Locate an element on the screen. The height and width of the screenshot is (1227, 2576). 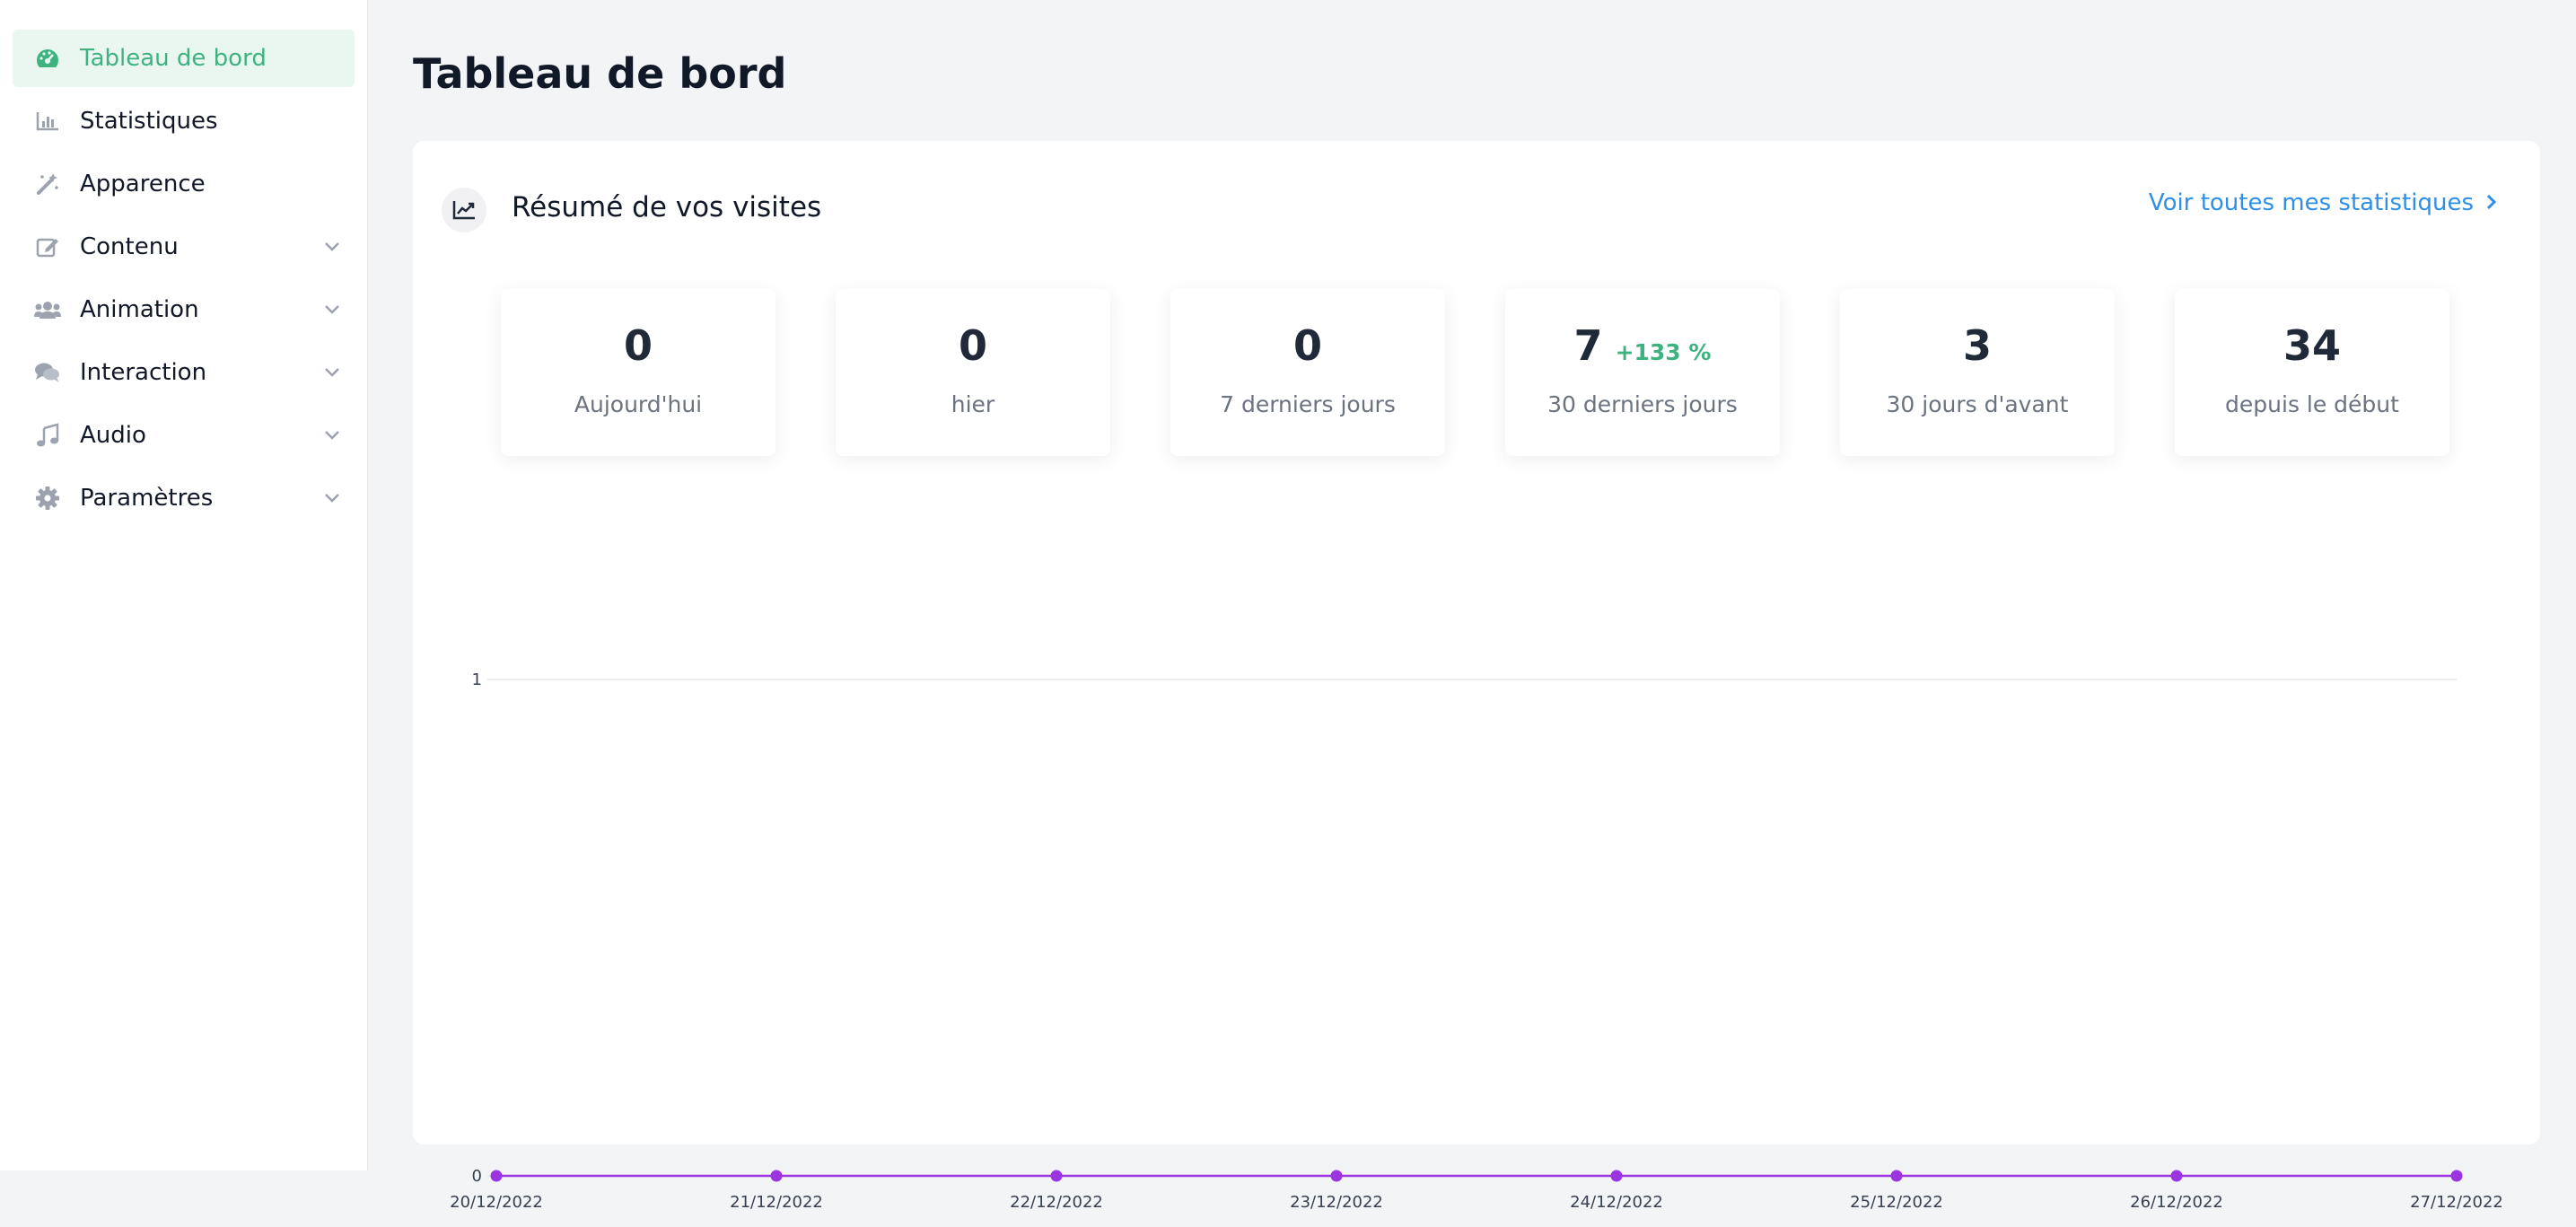
x-tick-label: 23/12/2022 is located at coordinates (1336, 1203).